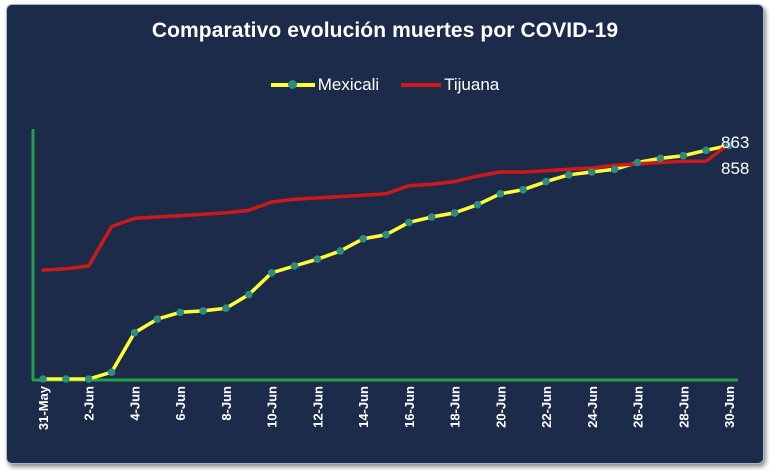  What do you see at coordinates (431, 217) in the screenshot?
I see `point-mexicali-17-Jun` at bounding box center [431, 217].